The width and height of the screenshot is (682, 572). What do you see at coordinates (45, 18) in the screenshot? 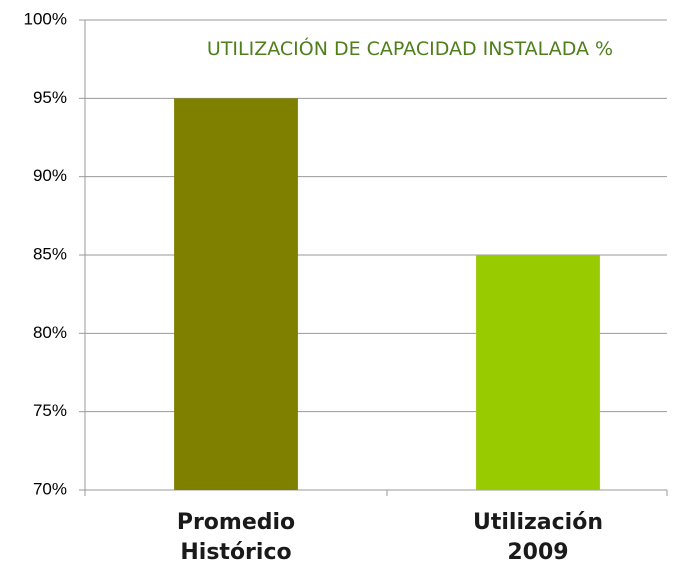
I see `y-tick-label: 100%` at bounding box center [45, 18].